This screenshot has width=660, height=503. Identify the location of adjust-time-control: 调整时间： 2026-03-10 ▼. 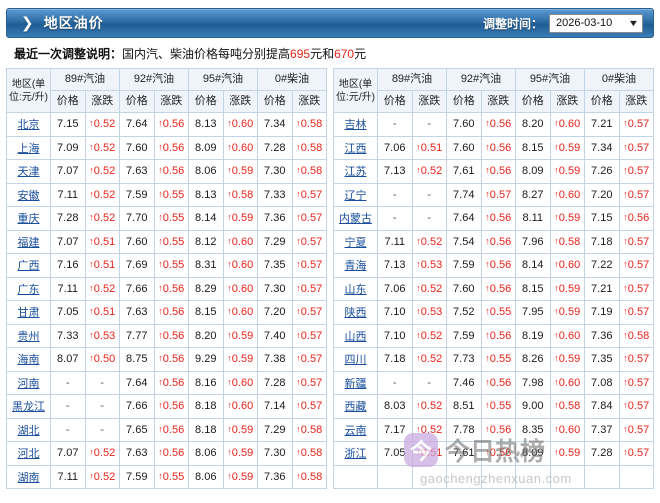
(563, 23).